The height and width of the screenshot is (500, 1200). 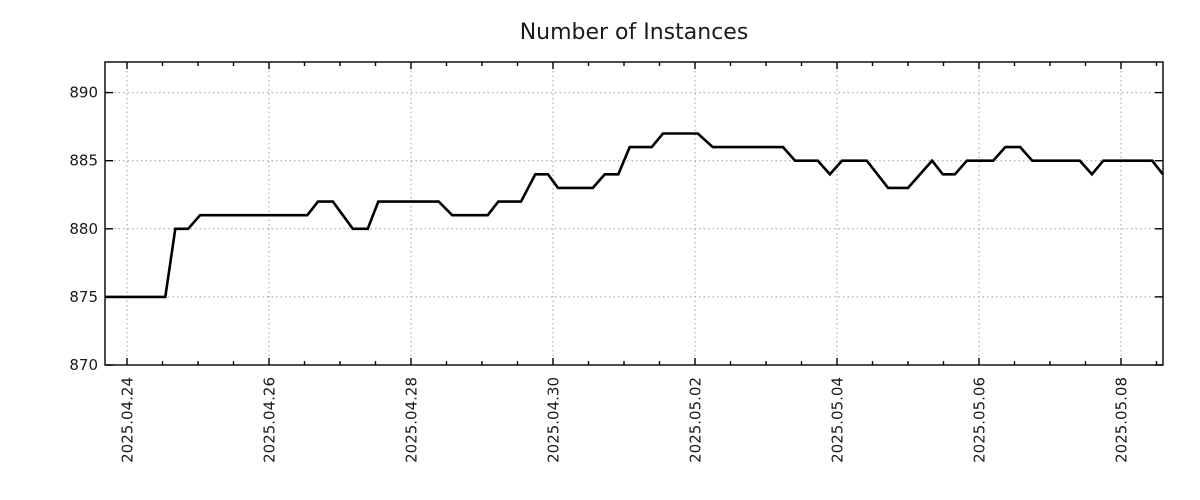 What do you see at coordinates (83, 161) in the screenshot?
I see `y-tick-label: 885` at bounding box center [83, 161].